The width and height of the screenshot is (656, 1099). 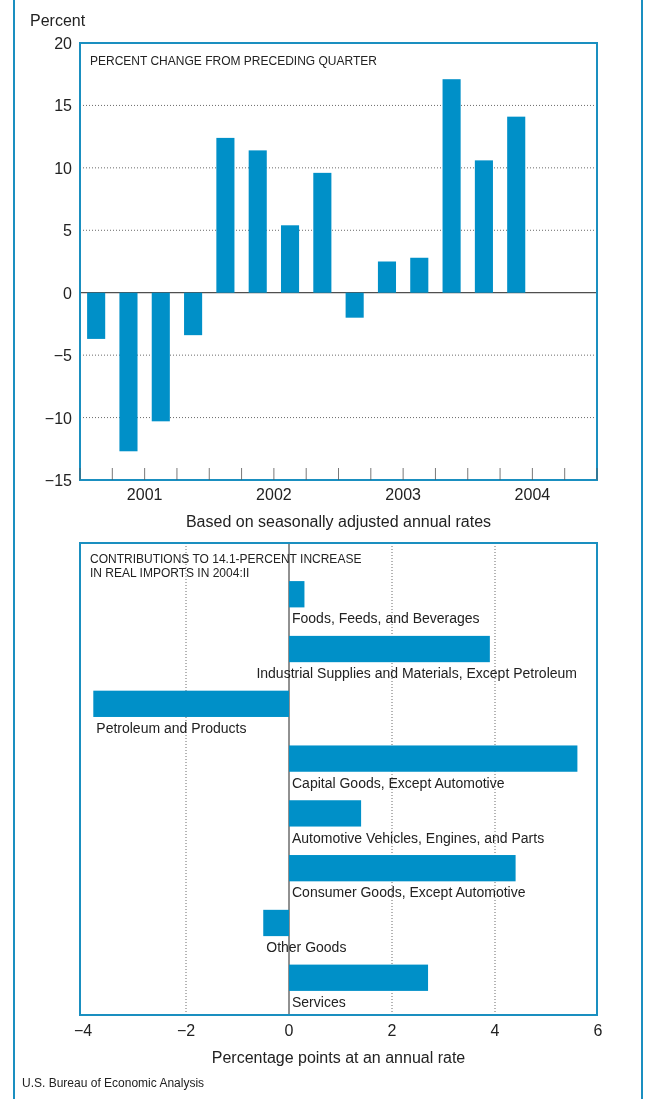 What do you see at coordinates (338, 1057) in the screenshot?
I see `x-axis-title: Percentage points at an annual rate` at bounding box center [338, 1057].